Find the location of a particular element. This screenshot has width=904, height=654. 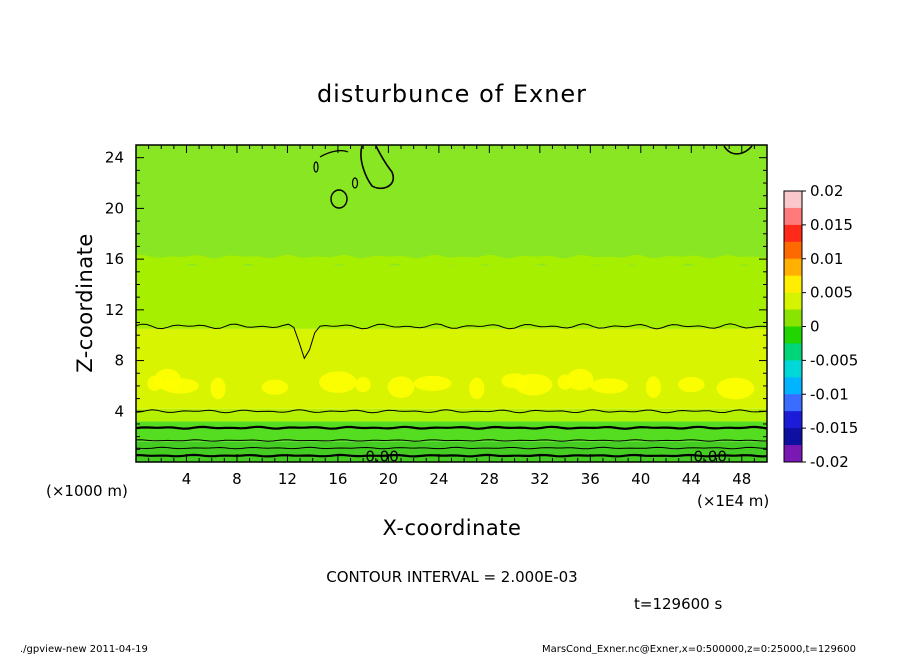

x-tick-label: 44 is located at coordinates (691, 479).